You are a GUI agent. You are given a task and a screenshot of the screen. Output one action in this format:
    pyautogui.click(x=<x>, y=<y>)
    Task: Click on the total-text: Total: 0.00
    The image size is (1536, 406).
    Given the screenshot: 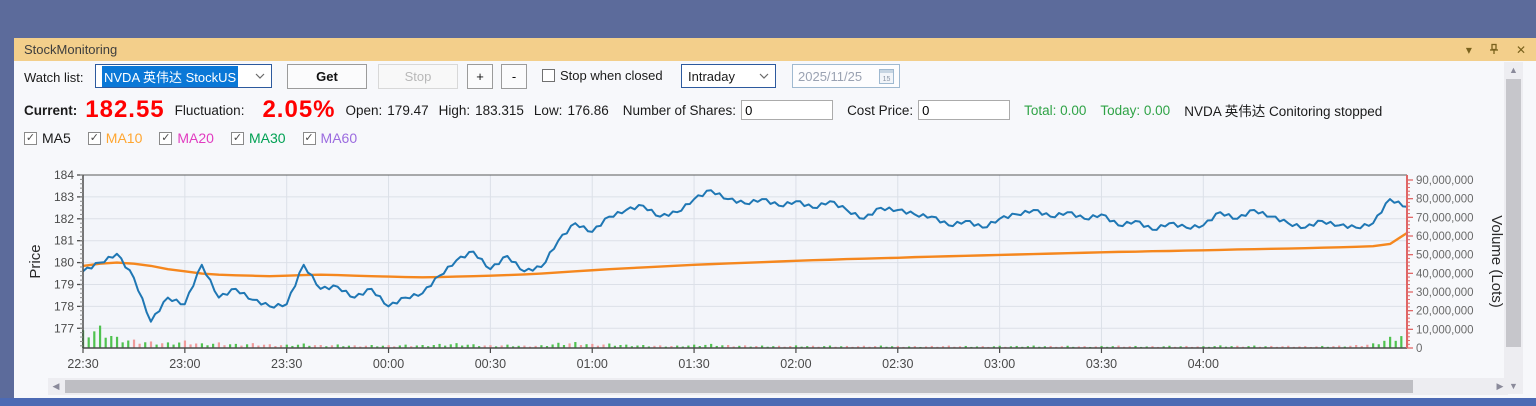 What is the action you would take?
    pyautogui.click(x=1055, y=110)
    